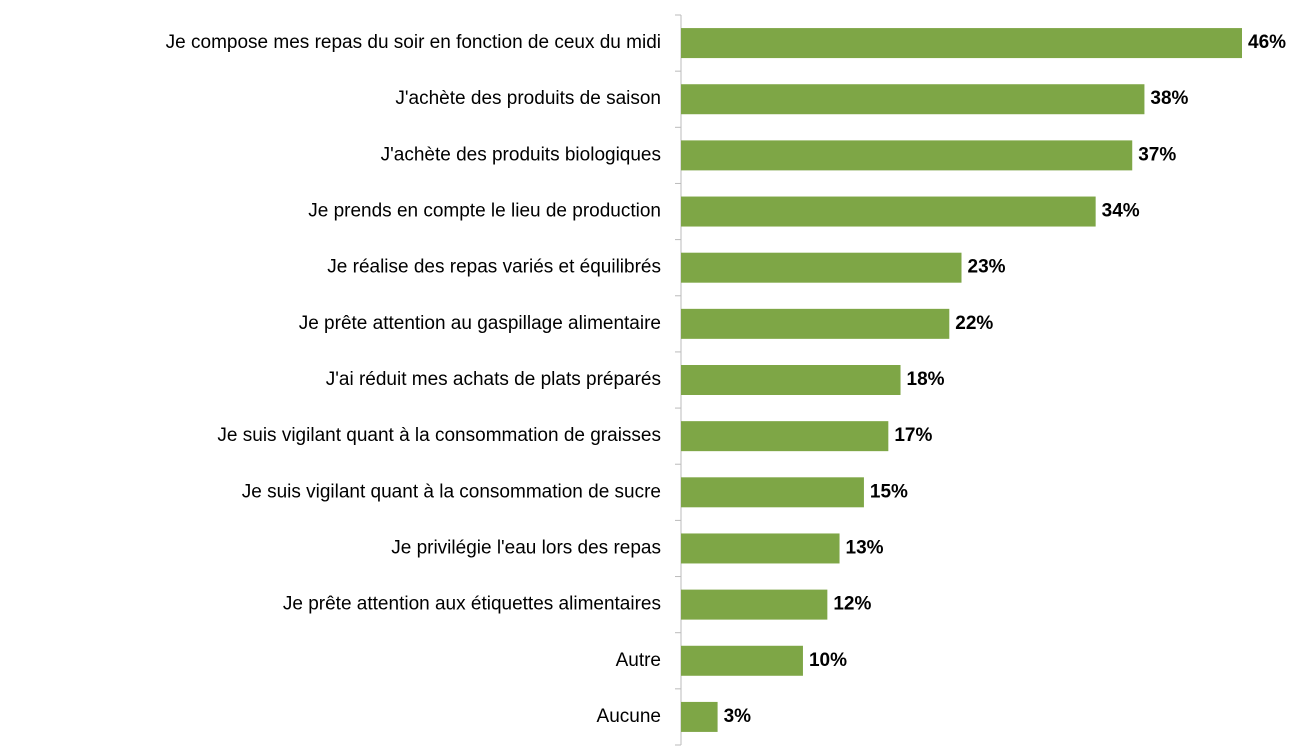 Image resolution: width=1301 pixels, height=749 pixels. Describe the element at coordinates (1267, 42) in the screenshot. I see `value-label: 46%` at that location.